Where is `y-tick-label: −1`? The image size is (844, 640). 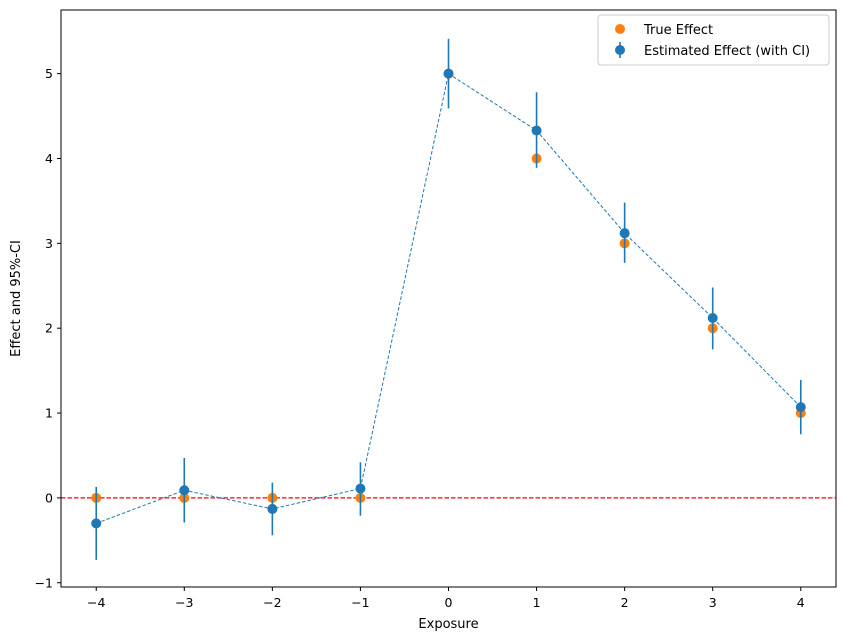
y-tick-label: −1 is located at coordinates (44, 582).